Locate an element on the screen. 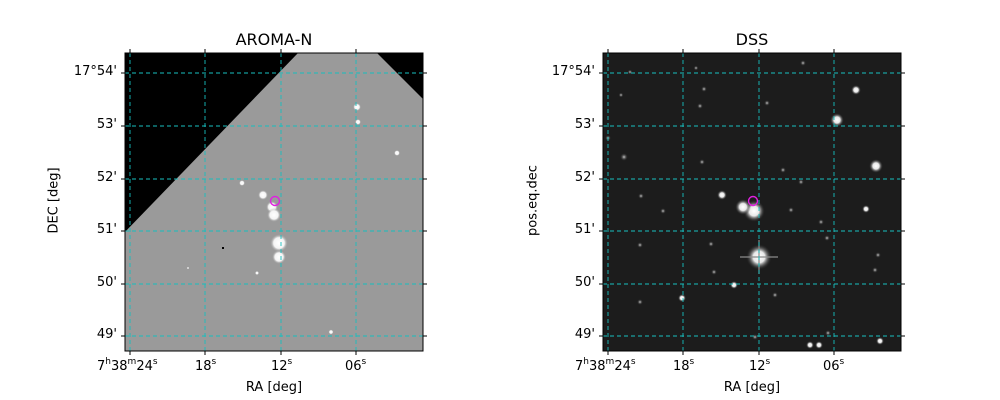  dss-xlabel: RA [deg] is located at coordinates (752, 387).